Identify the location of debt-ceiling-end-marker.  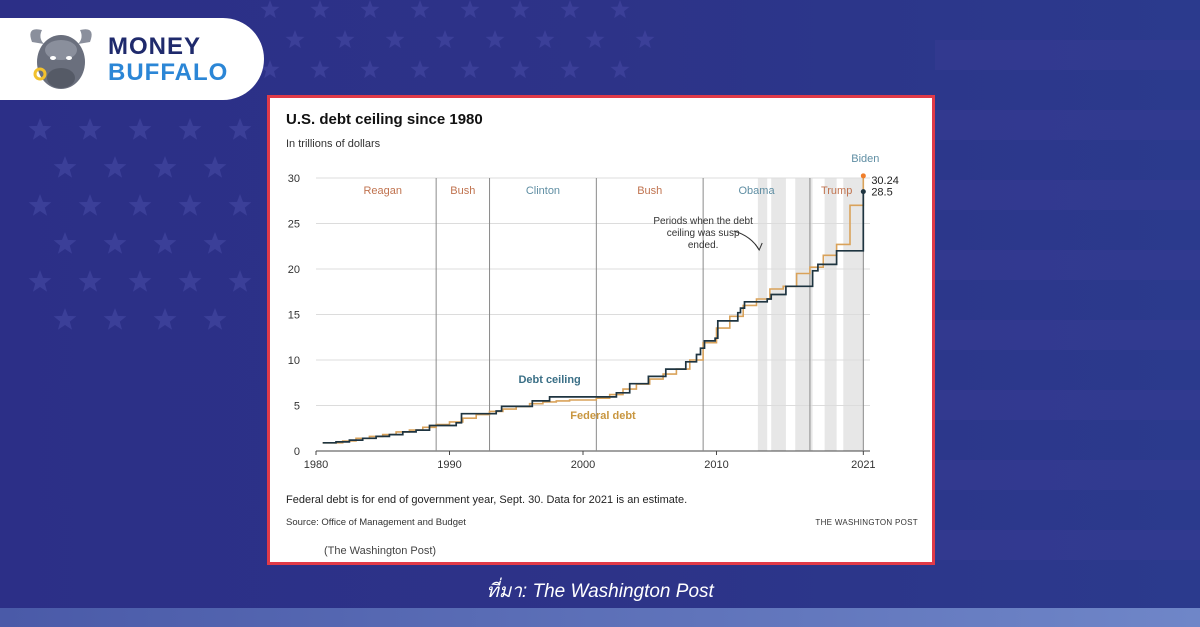
(863, 192).